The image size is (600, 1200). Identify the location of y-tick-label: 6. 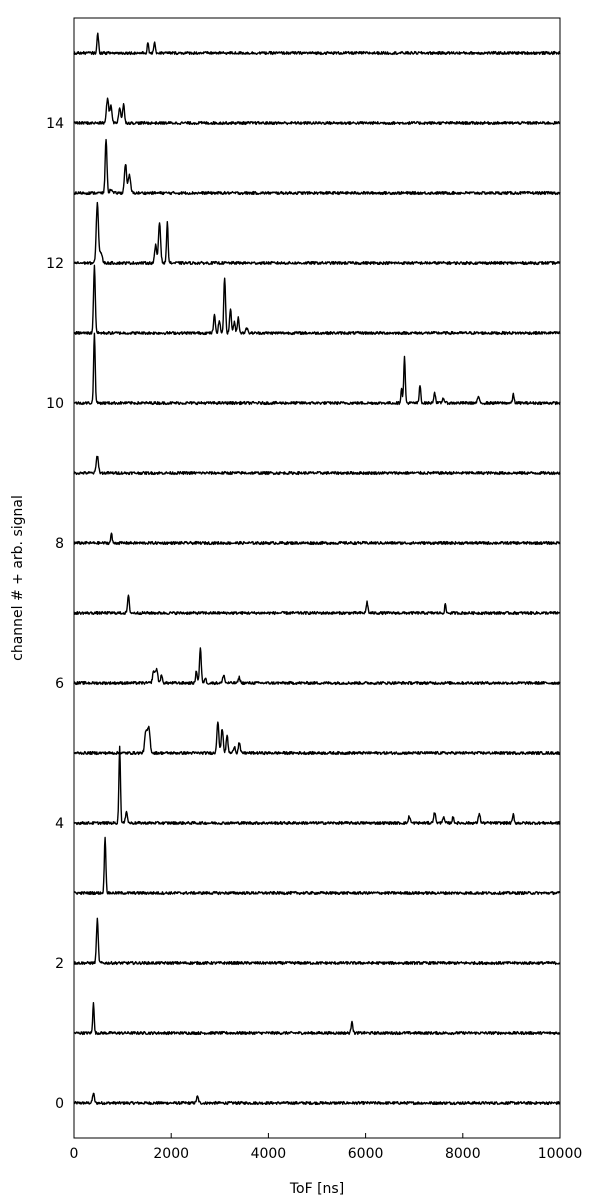
(59, 684).